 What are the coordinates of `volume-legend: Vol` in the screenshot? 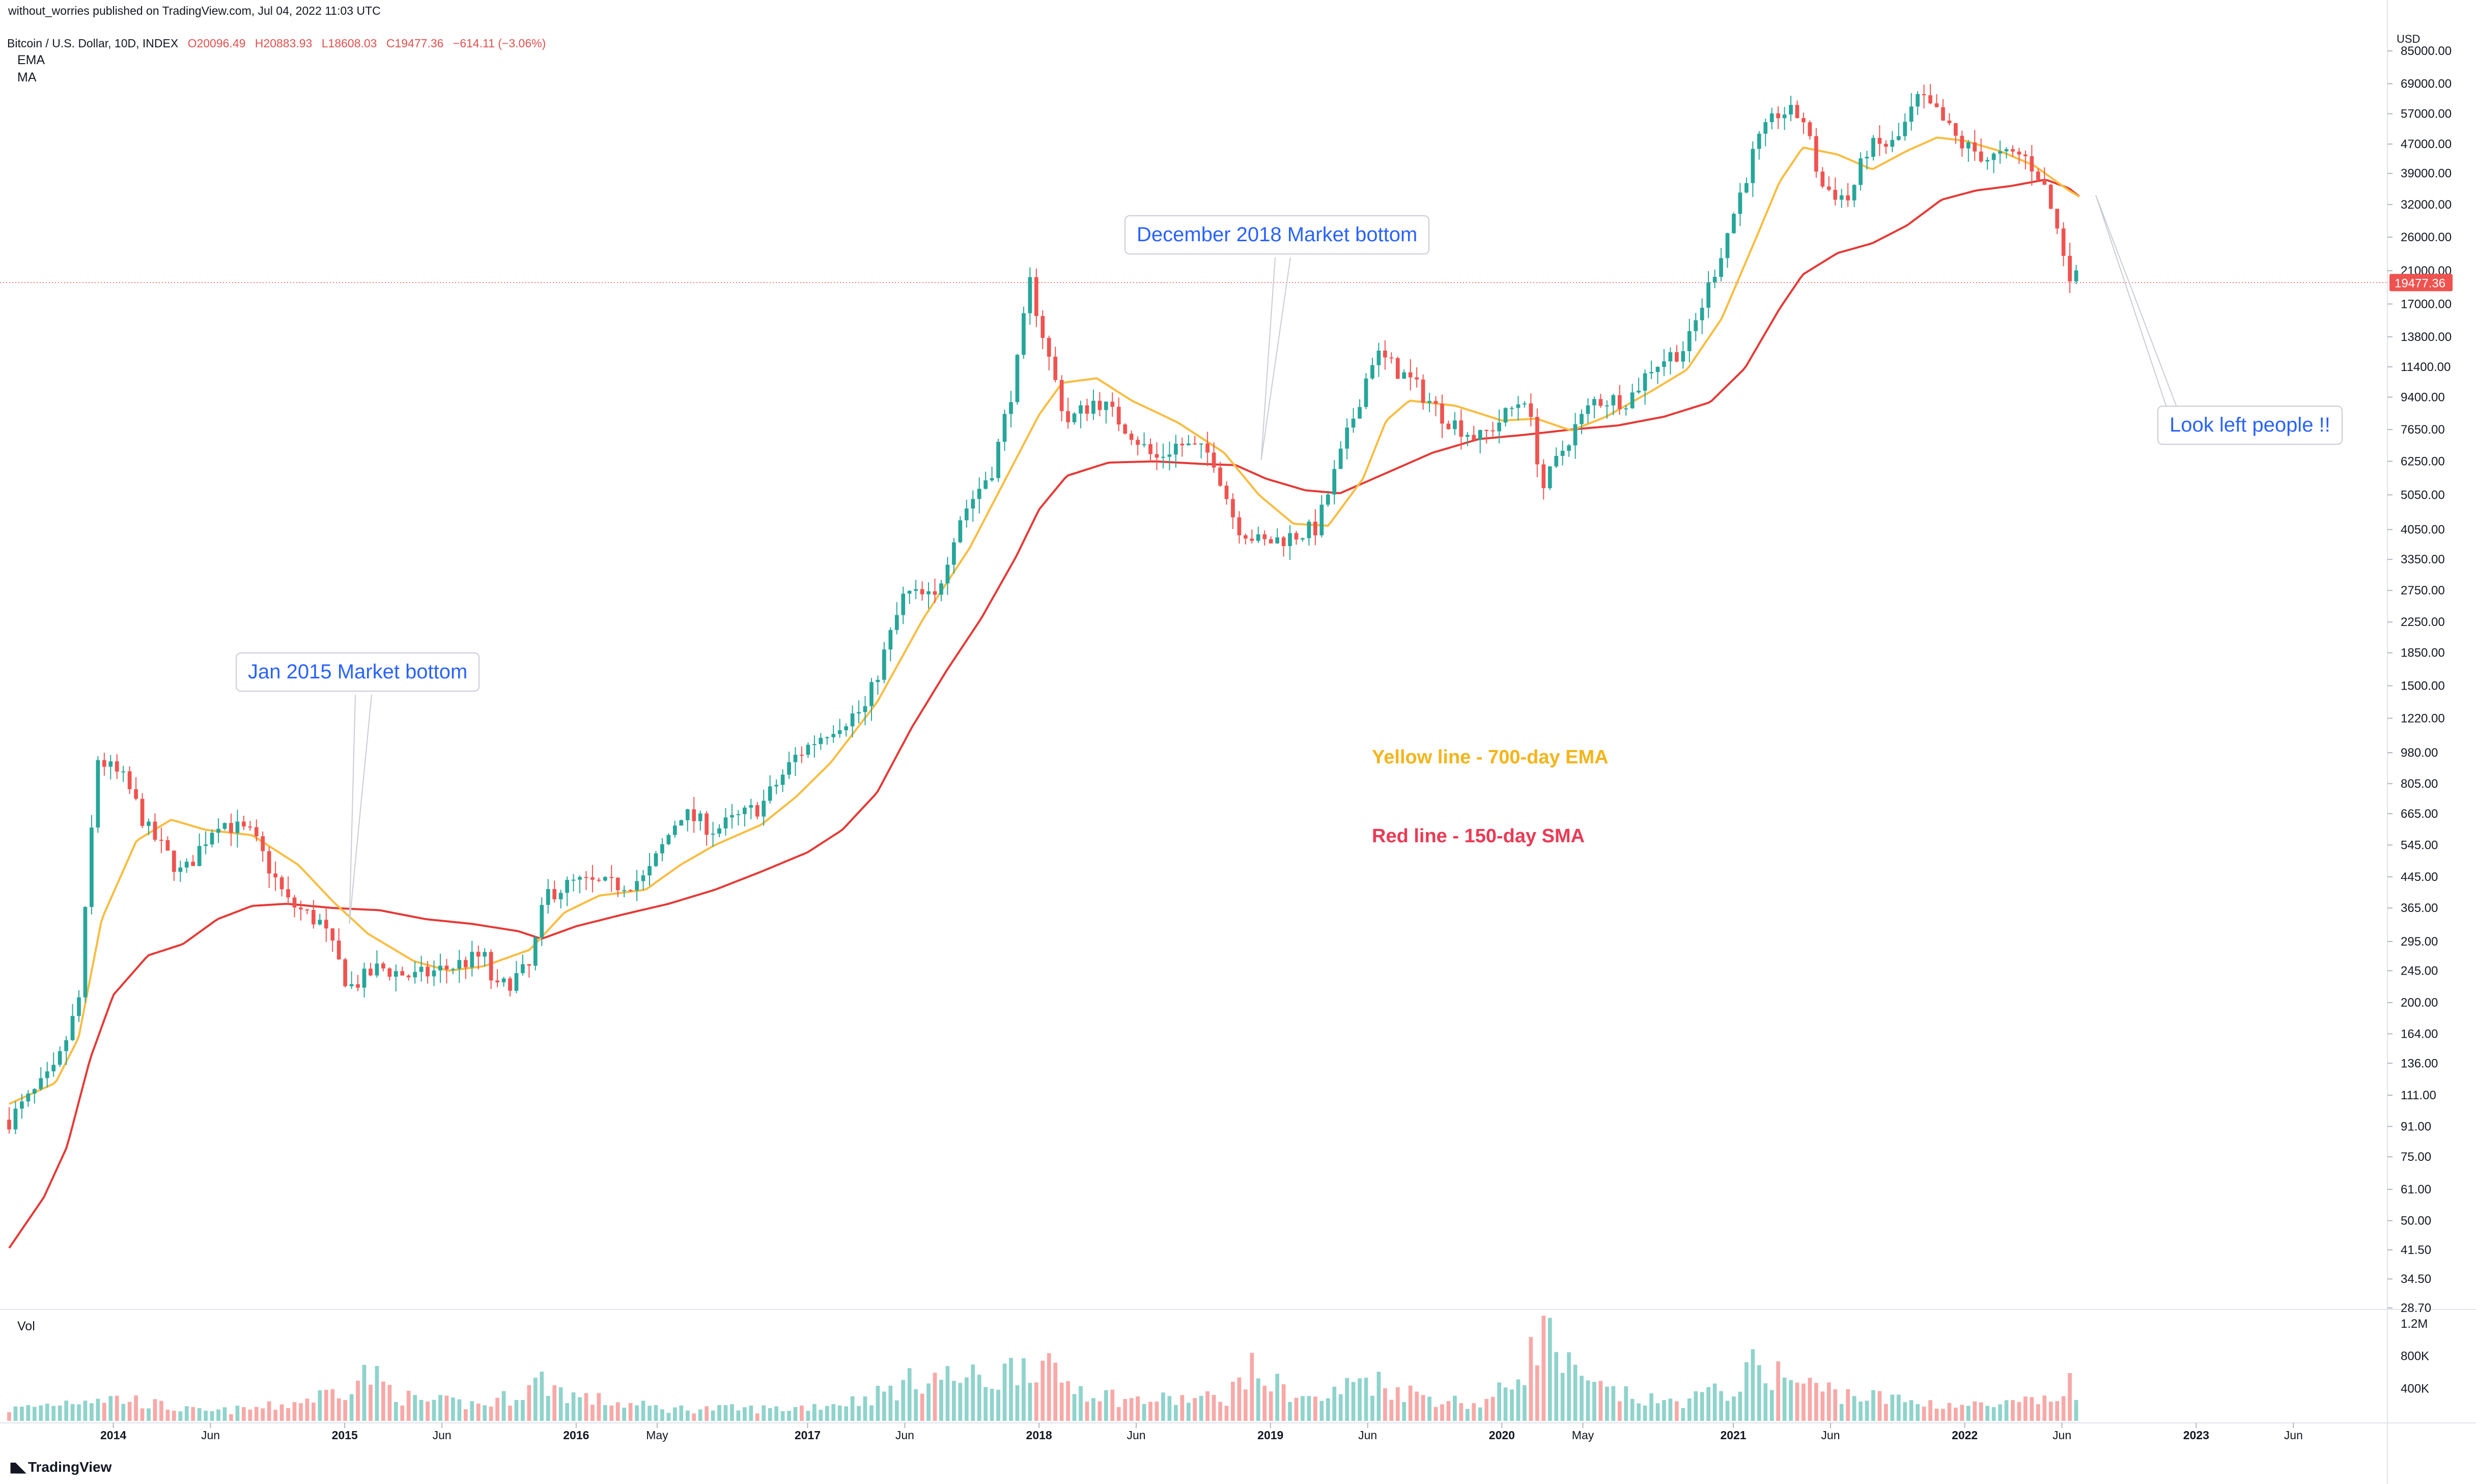 It's located at (26, 1326).